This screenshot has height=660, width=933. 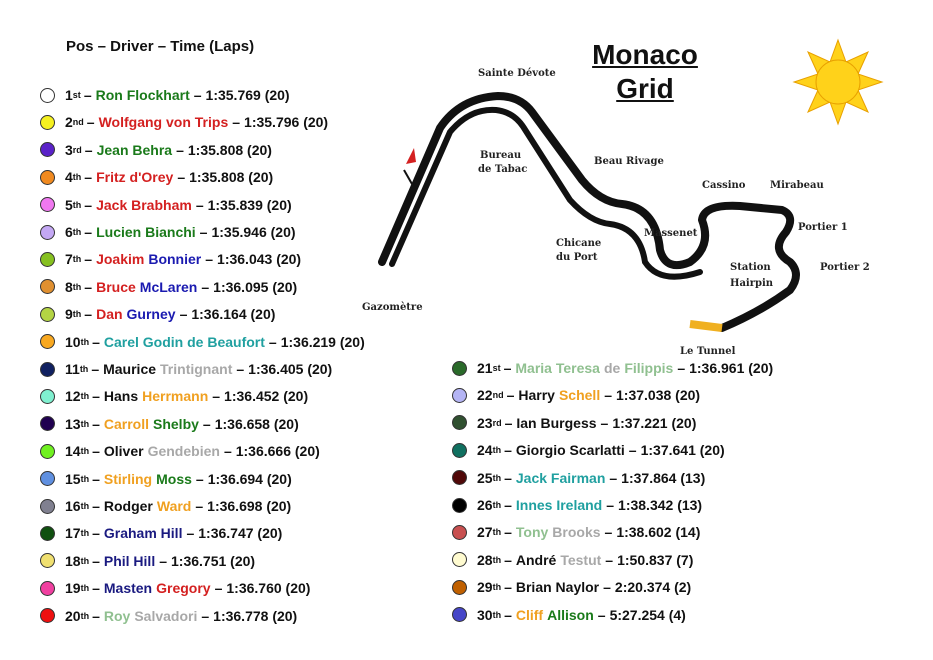 What do you see at coordinates (144, 204) in the screenshot?
I see `driver-name: Jack Brabham` at bounding box center [144, 204].